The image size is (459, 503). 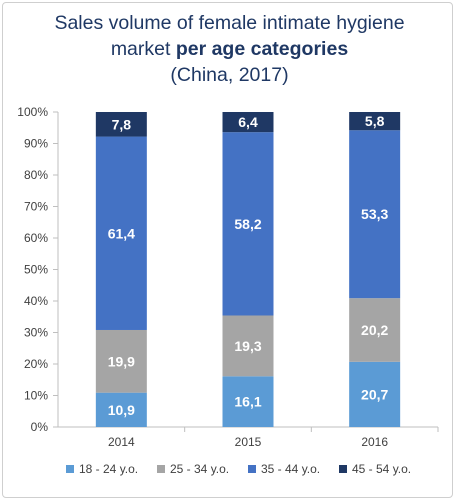 I want to click on y-tick-label: 80%, so click(x=36, y=175).